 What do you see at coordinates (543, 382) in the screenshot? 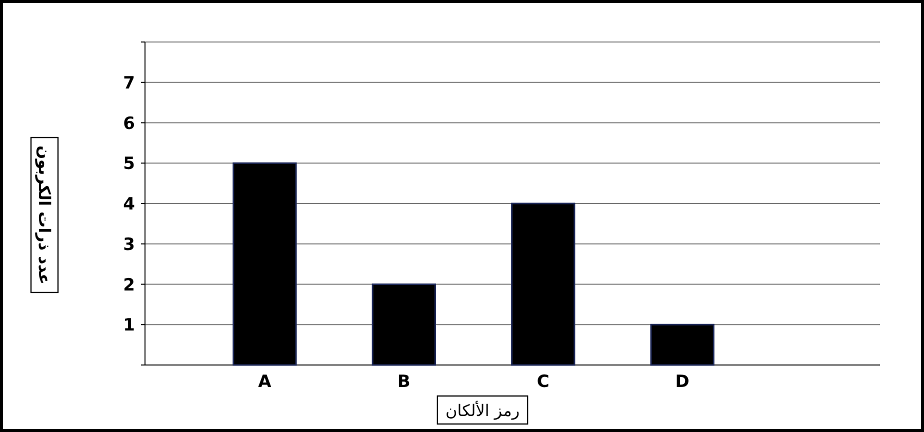
I see `x-tick-label: C` at bounding box center [543, 382].